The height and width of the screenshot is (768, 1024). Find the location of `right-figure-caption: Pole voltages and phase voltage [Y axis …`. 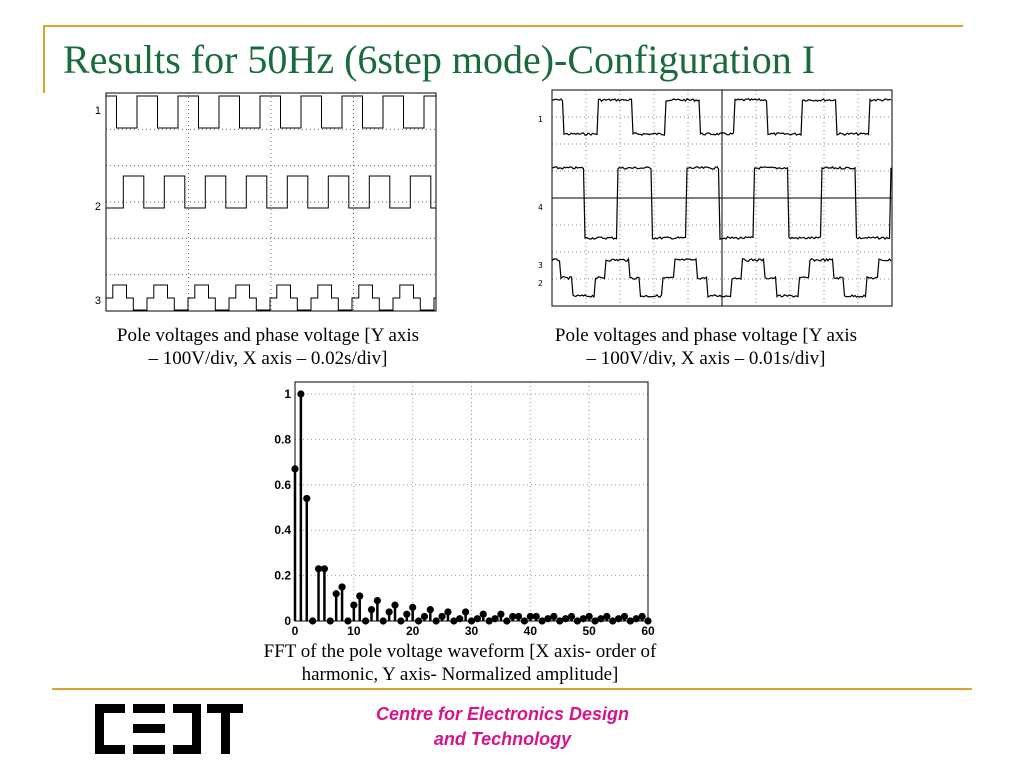

right-figure-caption: Pole voltages and phase voltage [Y axis … is located at coordinates (706, 347).